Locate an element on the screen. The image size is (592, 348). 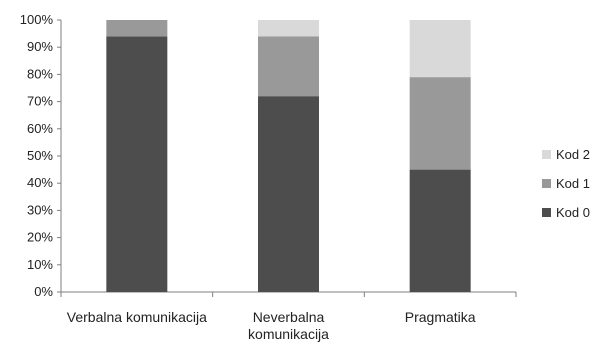
legend: Kod 2 Kod 1 Kod 0 is located at coordinates (566, 183).